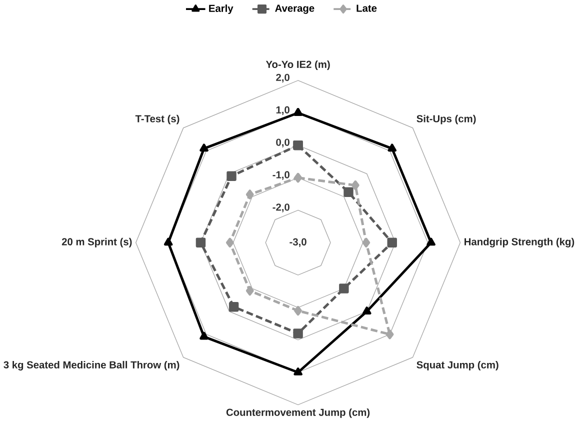 The image size is (578, 421). I want to click on y-tick-label: 0,0, so click(283, 143).